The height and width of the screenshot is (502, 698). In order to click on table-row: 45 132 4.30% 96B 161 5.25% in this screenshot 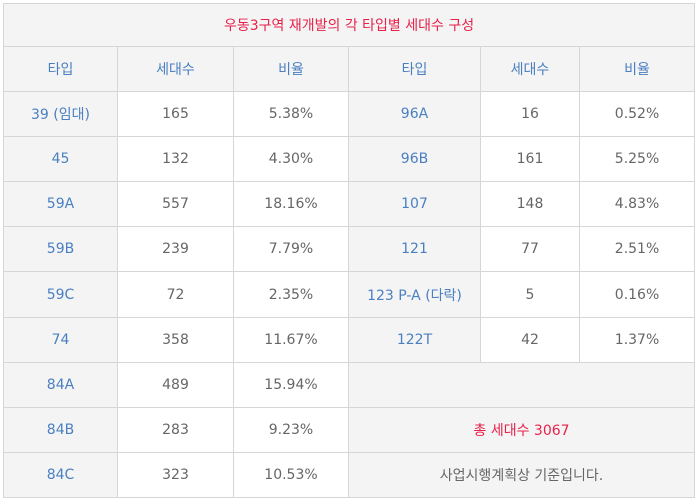, I will do `click(349, 159)`.